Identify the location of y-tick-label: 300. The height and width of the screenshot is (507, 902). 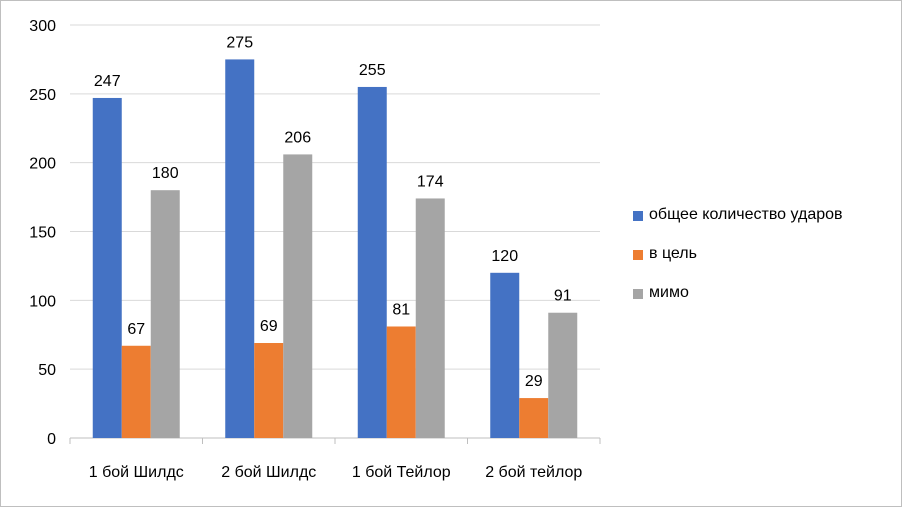
(42, 26).